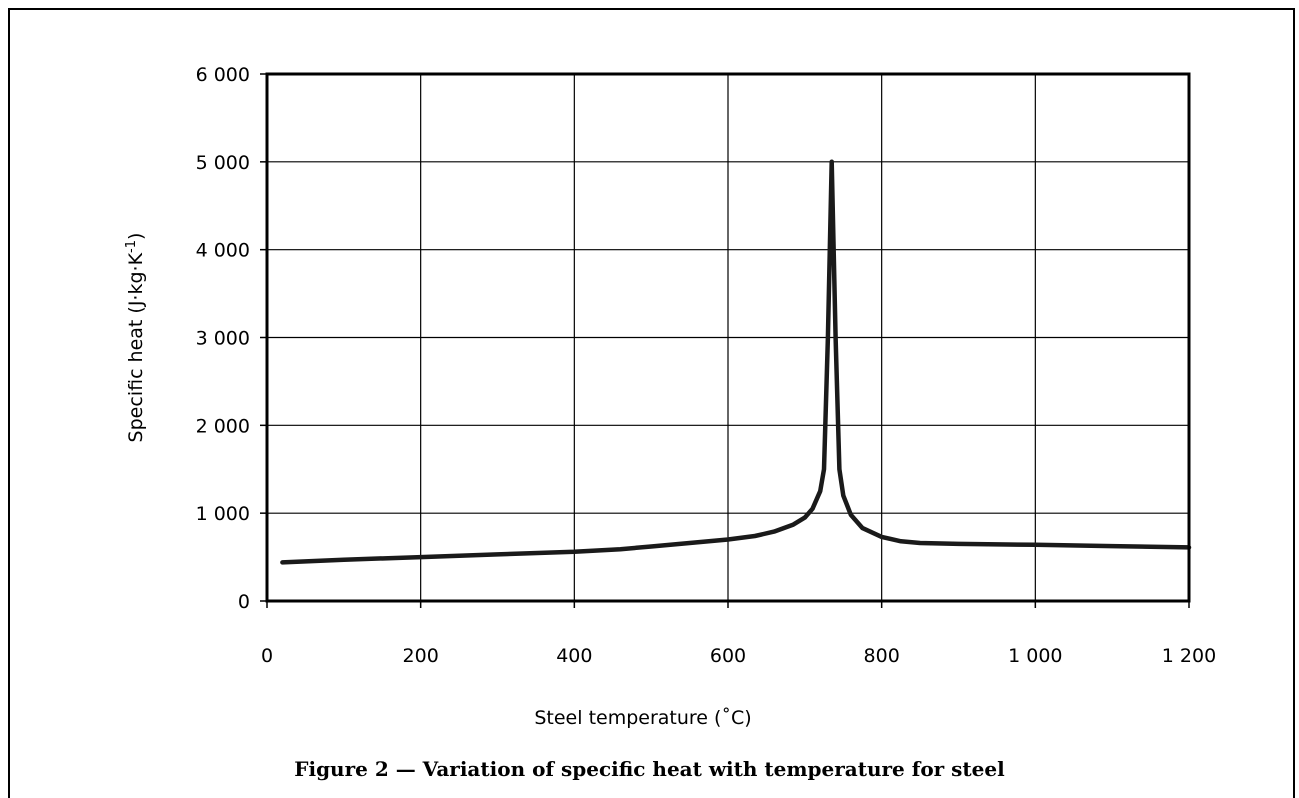 The image size is (1299, 798). Describe the element at coordinates (642, 718) in the screenshot. I see `x-axis-label: Steel temperature (˚C)` at that location.